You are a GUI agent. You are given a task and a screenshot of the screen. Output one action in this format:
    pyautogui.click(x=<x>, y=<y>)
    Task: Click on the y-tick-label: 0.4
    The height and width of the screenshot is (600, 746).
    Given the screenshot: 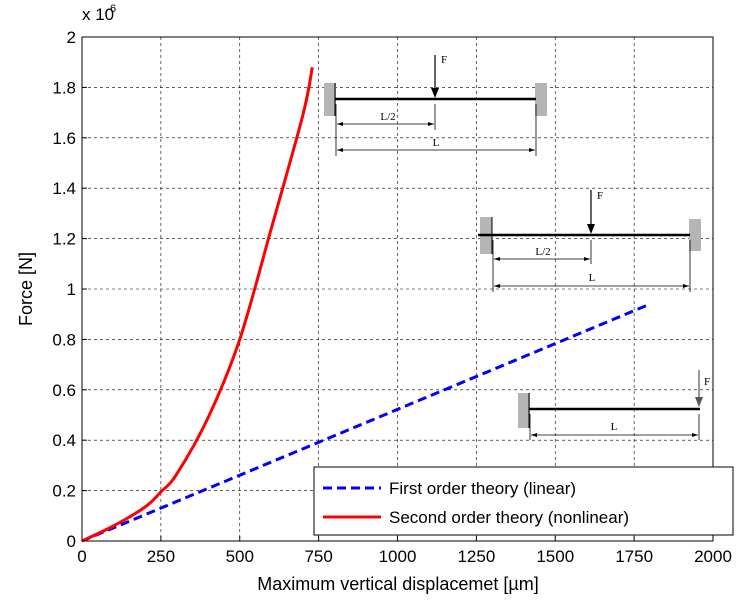 What is the action you would take?
    pyautogui.click(x=64, y=440)
    